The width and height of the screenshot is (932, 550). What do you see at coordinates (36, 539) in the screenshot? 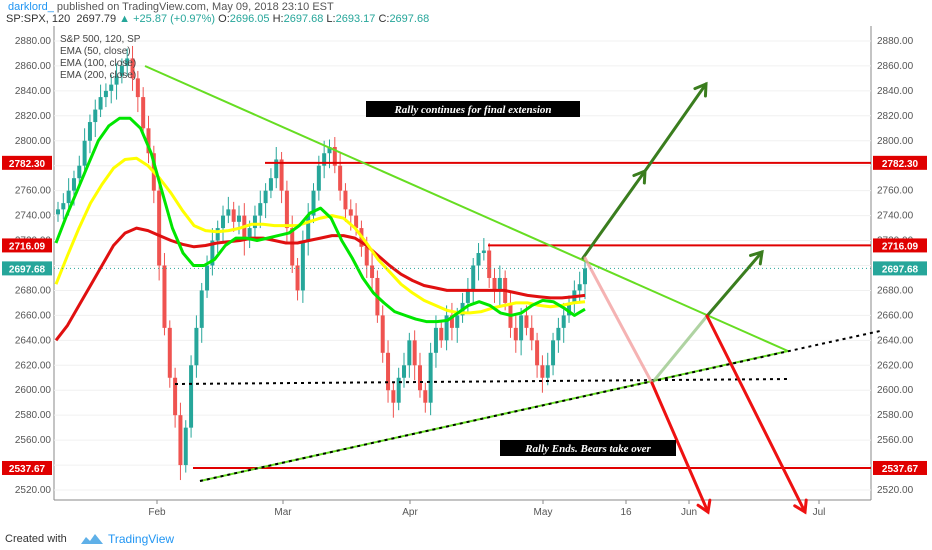
I see `created-with-label: Created with` at bounding box center [36, 539].